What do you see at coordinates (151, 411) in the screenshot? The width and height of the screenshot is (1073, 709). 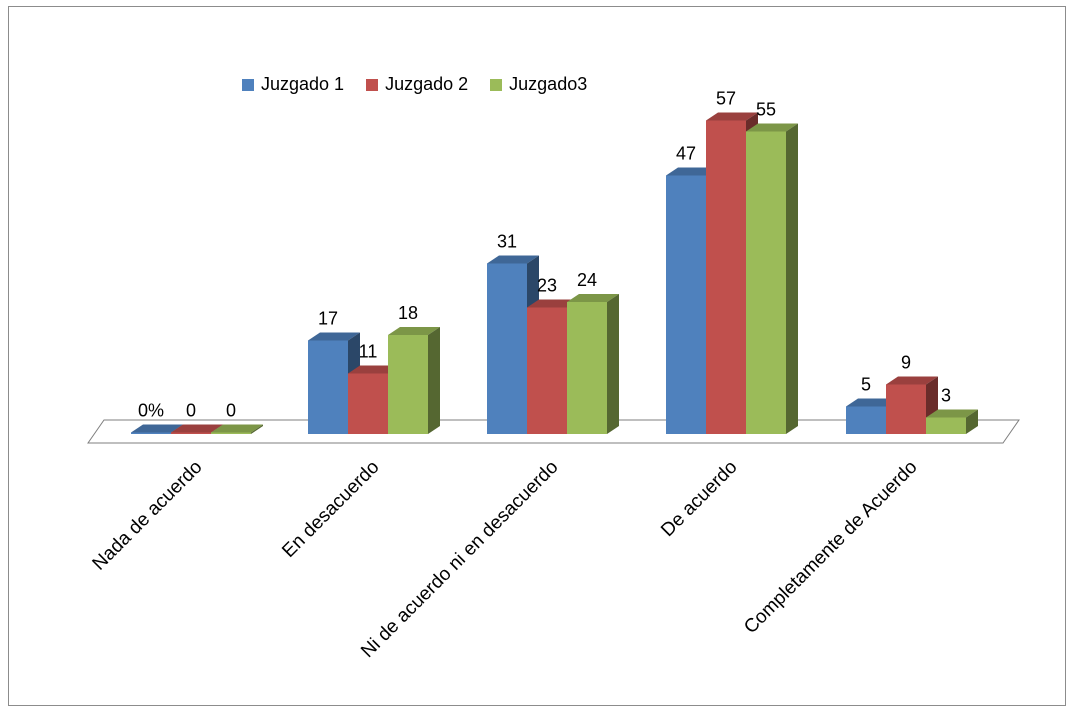 I see `data-label-juzgado-1-nada-de-acuerdo: 0%` at bounding box center [151, 411].